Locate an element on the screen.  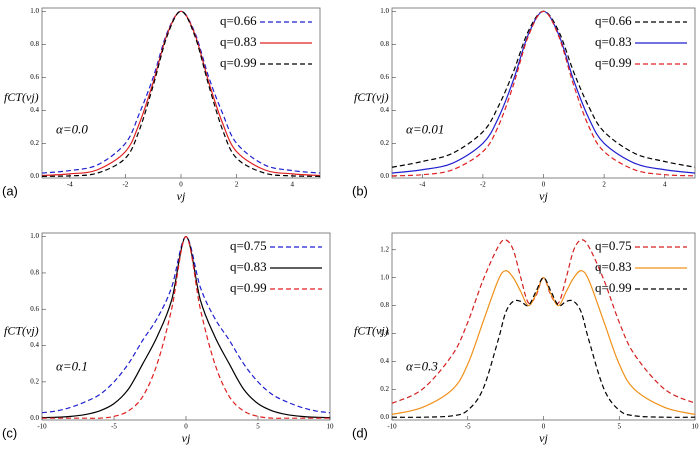
panel-label: (d) is located at coordinates (360, 432).